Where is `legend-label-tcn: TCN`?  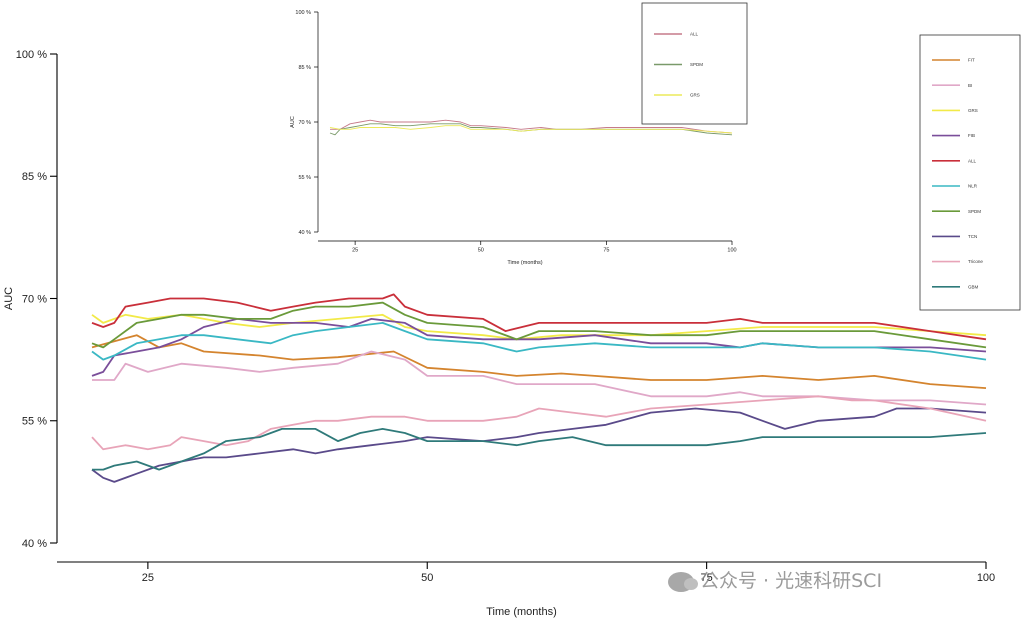 legend-label-tcn: TCN is located at coordinates (972, 236).